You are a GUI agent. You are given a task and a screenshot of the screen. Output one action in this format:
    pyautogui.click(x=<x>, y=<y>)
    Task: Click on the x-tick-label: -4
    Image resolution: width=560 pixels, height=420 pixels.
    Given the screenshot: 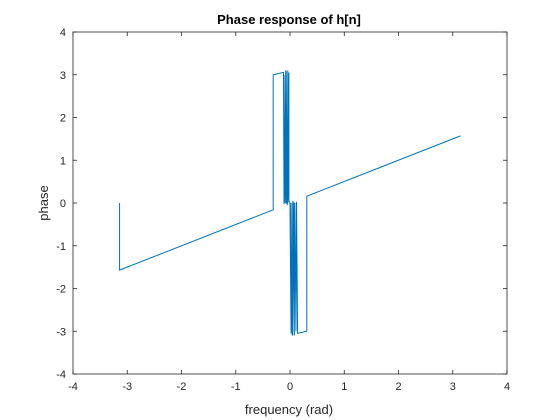 What is the action you would take?
    pyautogui.click(x=73, y=387)
    